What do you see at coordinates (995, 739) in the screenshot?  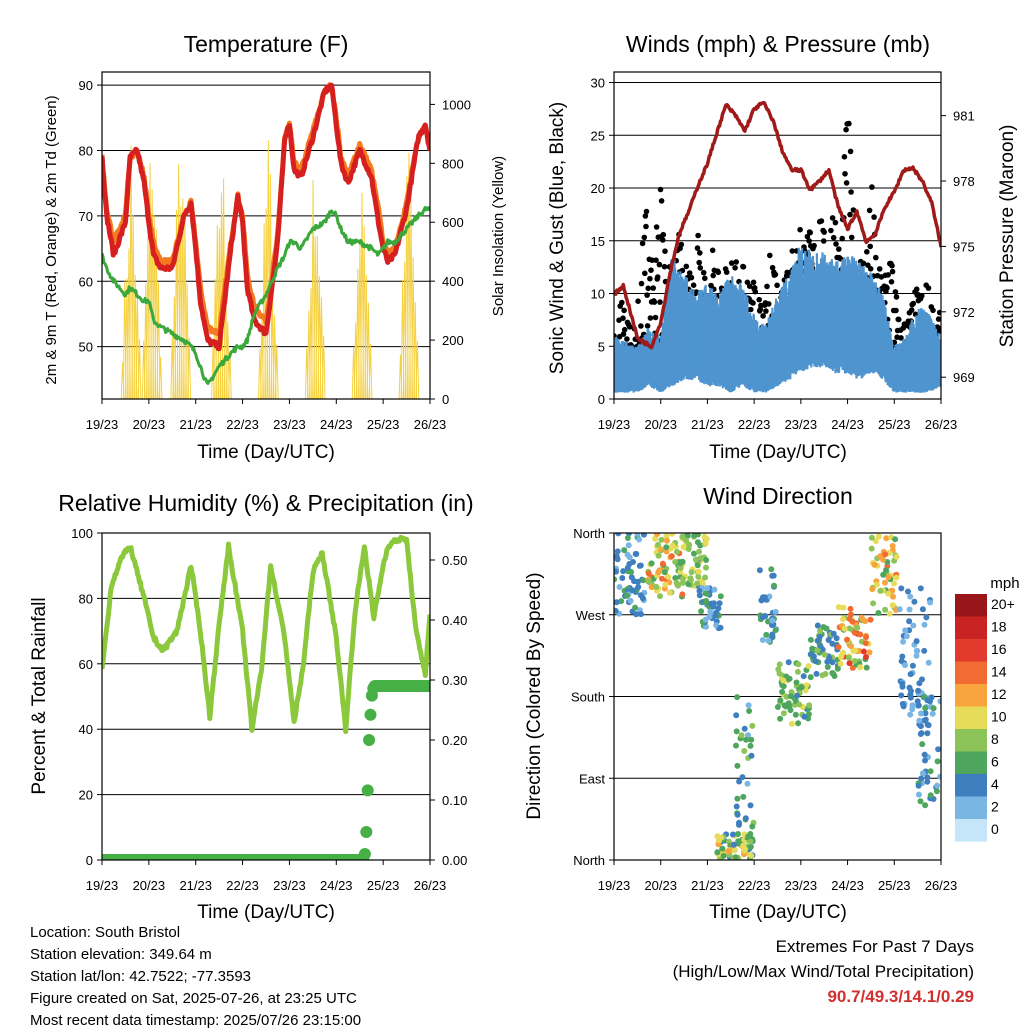 I see `speed-legend-label: 8` at bounding box center [995, 739].